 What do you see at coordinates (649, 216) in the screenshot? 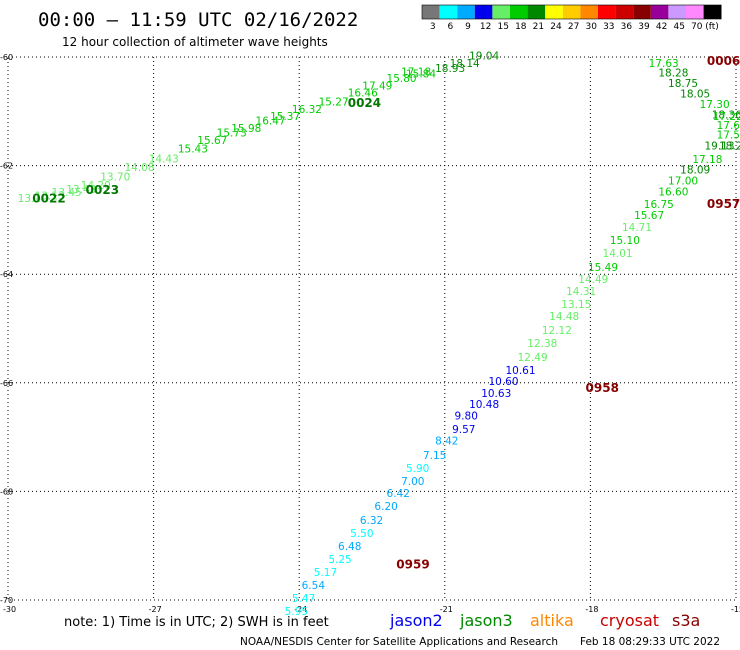
I see `wave-height-value: 15.67` at bounding box center [649, 216].